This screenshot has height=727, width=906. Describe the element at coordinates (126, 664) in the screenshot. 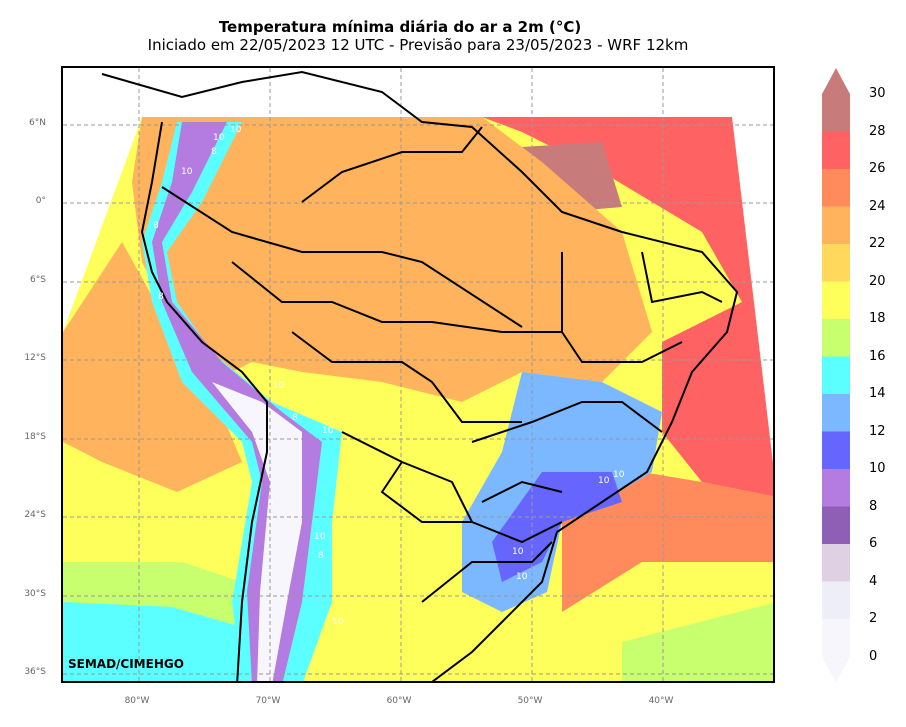

I see `credit-label: SEMAD/CIMEHGO` at that location.